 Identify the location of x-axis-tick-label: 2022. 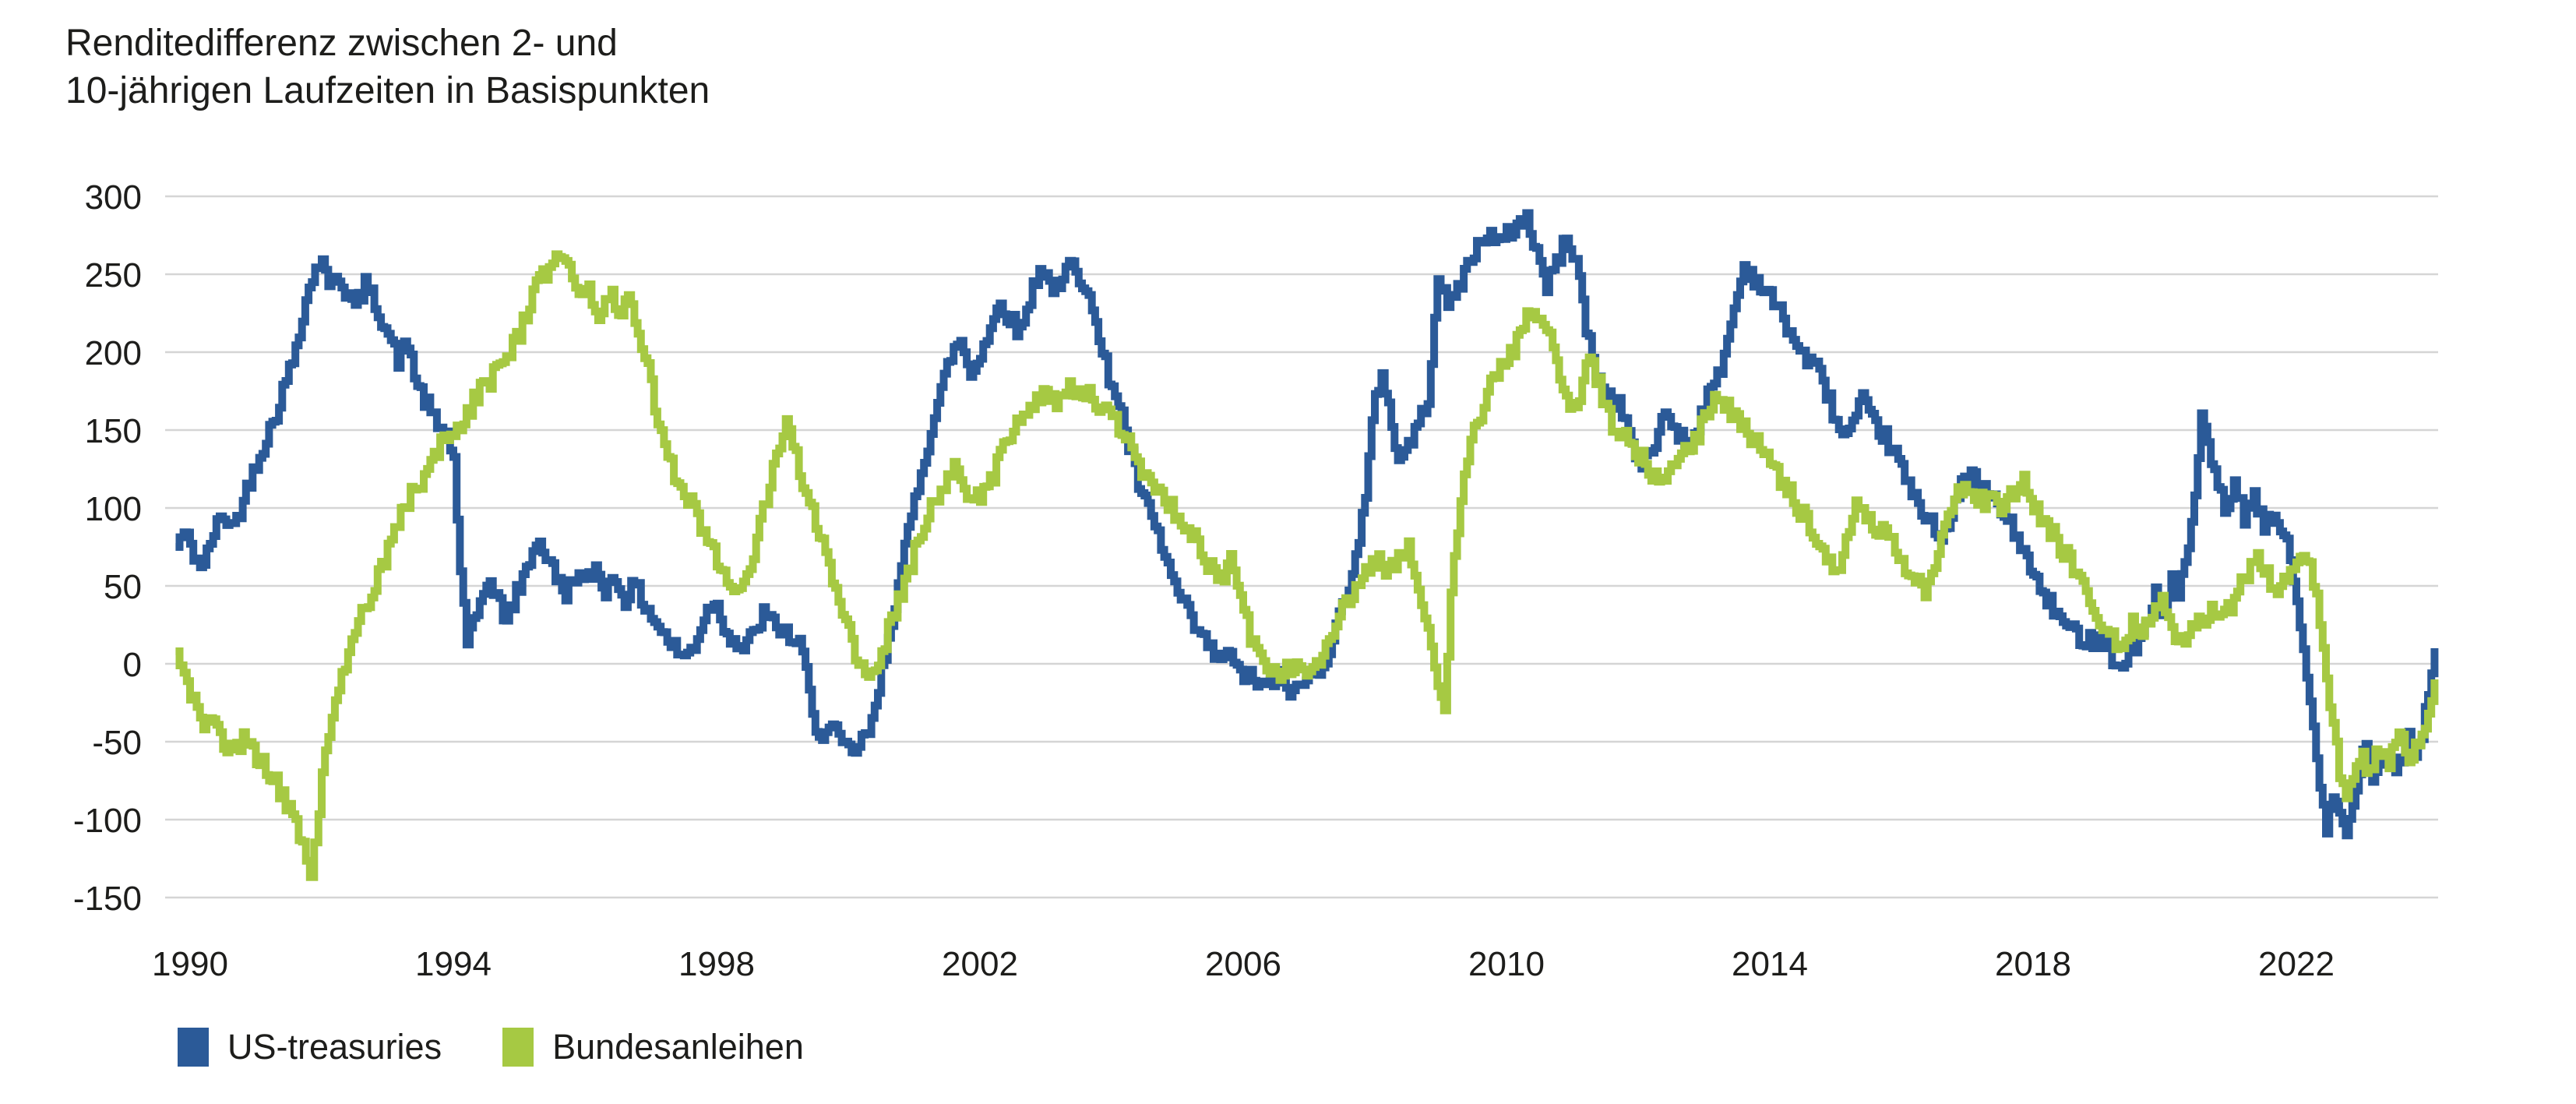
(2297, 964).